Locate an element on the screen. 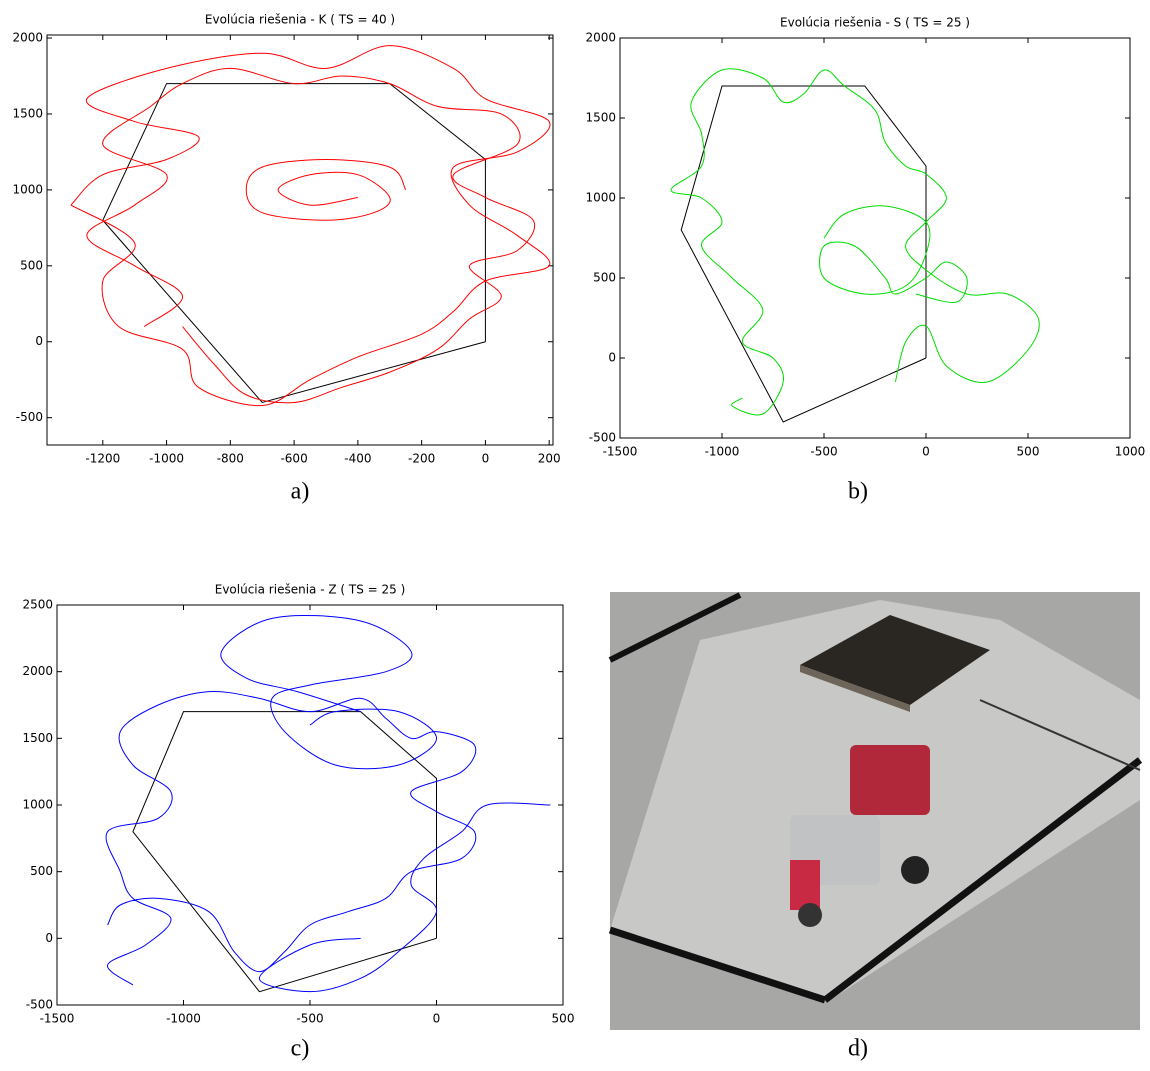  y-tick-label: 2500 is located at coordinates (37, 605).